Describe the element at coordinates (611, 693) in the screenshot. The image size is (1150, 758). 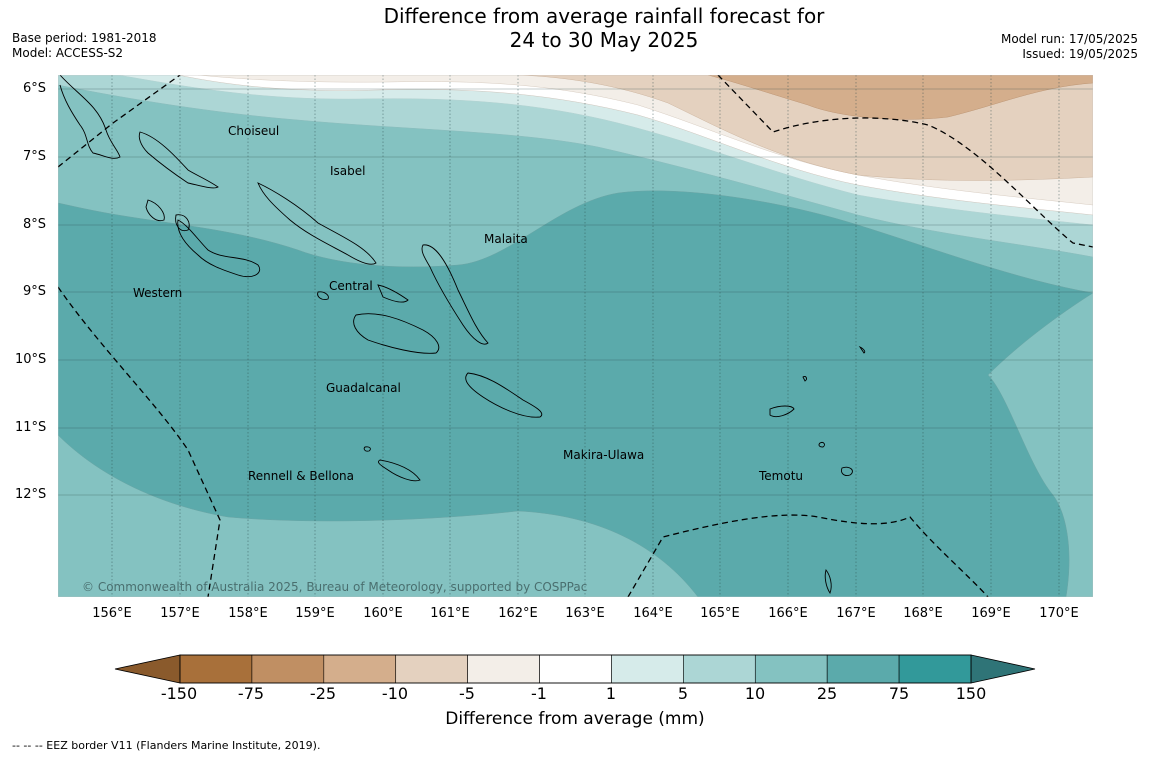
I see `colorbar-tick-1: 1` at that location.